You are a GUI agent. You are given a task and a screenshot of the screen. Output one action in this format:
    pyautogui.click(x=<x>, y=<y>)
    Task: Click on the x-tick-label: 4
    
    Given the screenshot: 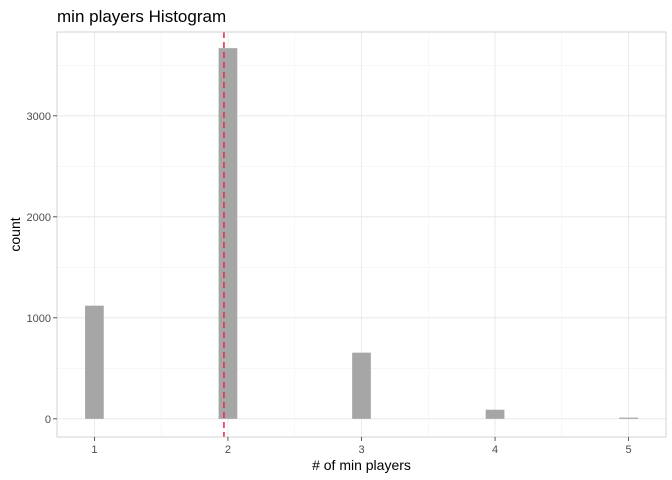 What is the action you would take?
    pyautogui.click(x=495, y=450)
    